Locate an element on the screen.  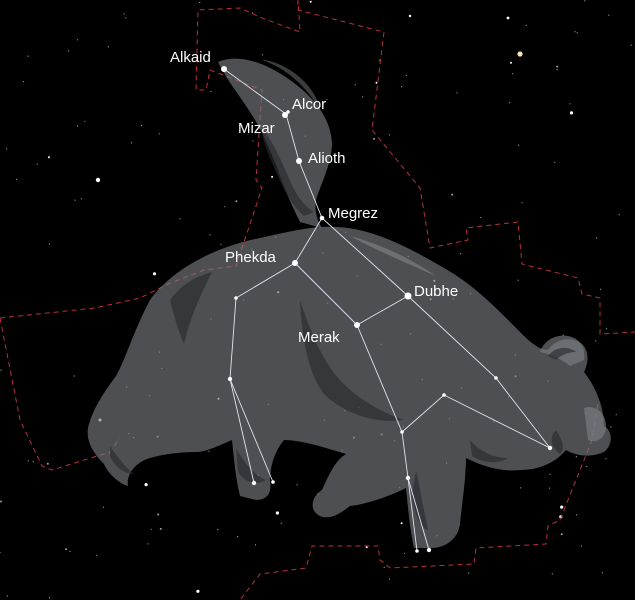
front-foot-line is located at coordinates (251, 430).